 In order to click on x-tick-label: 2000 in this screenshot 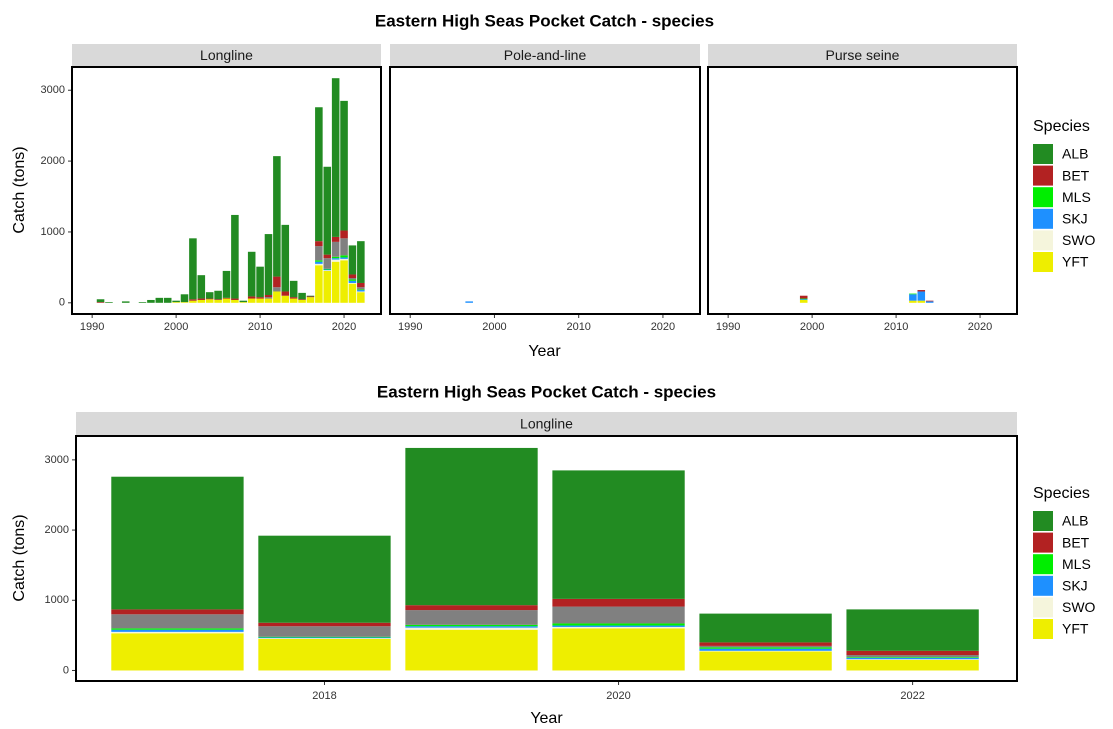, I will do `click(494, 327)`.